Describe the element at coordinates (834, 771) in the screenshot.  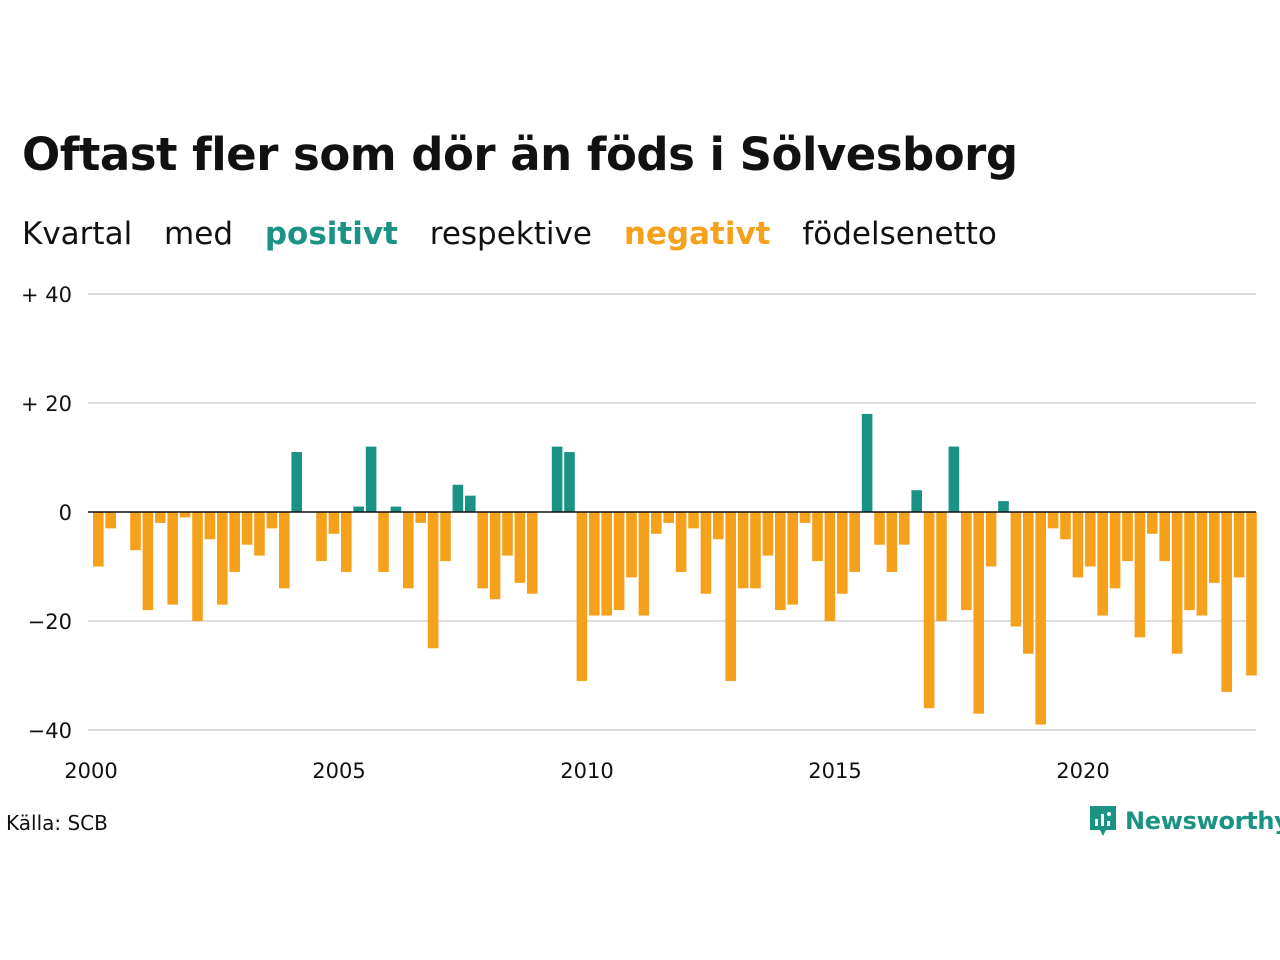
I see `x-tick-label: 2015` at that location.